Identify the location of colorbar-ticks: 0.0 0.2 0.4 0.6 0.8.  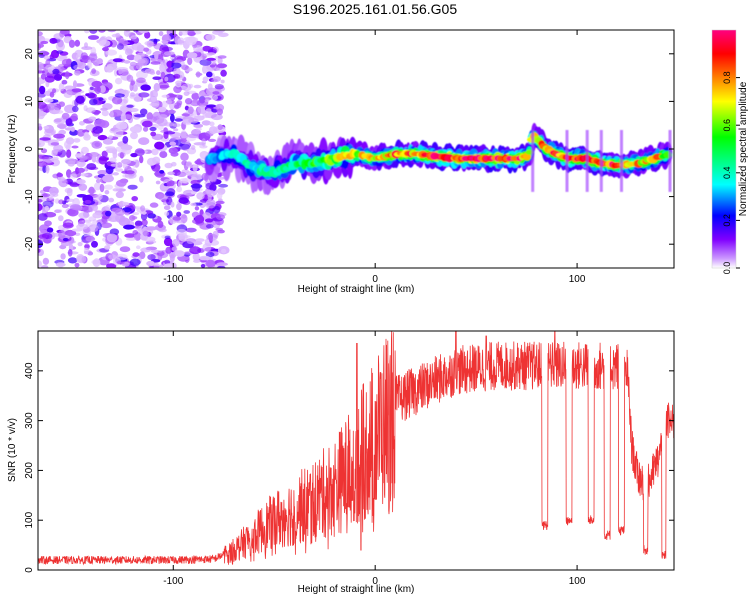
(731, 172).